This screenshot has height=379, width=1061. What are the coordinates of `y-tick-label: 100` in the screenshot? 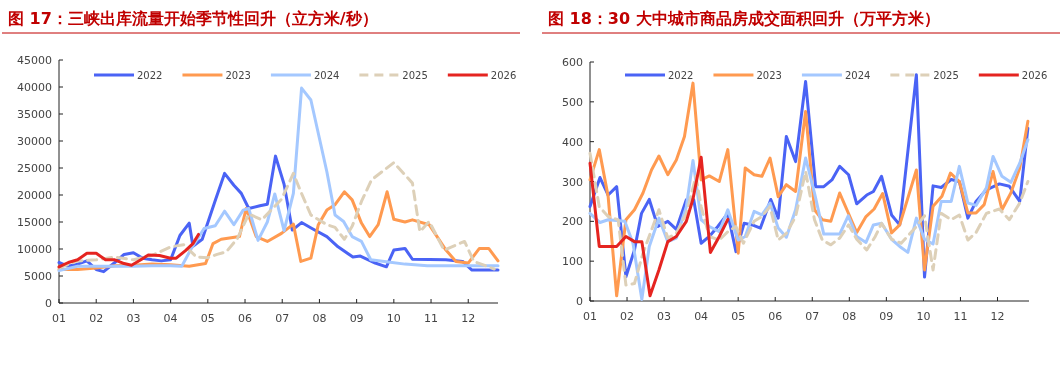 It's located at (572, 262).